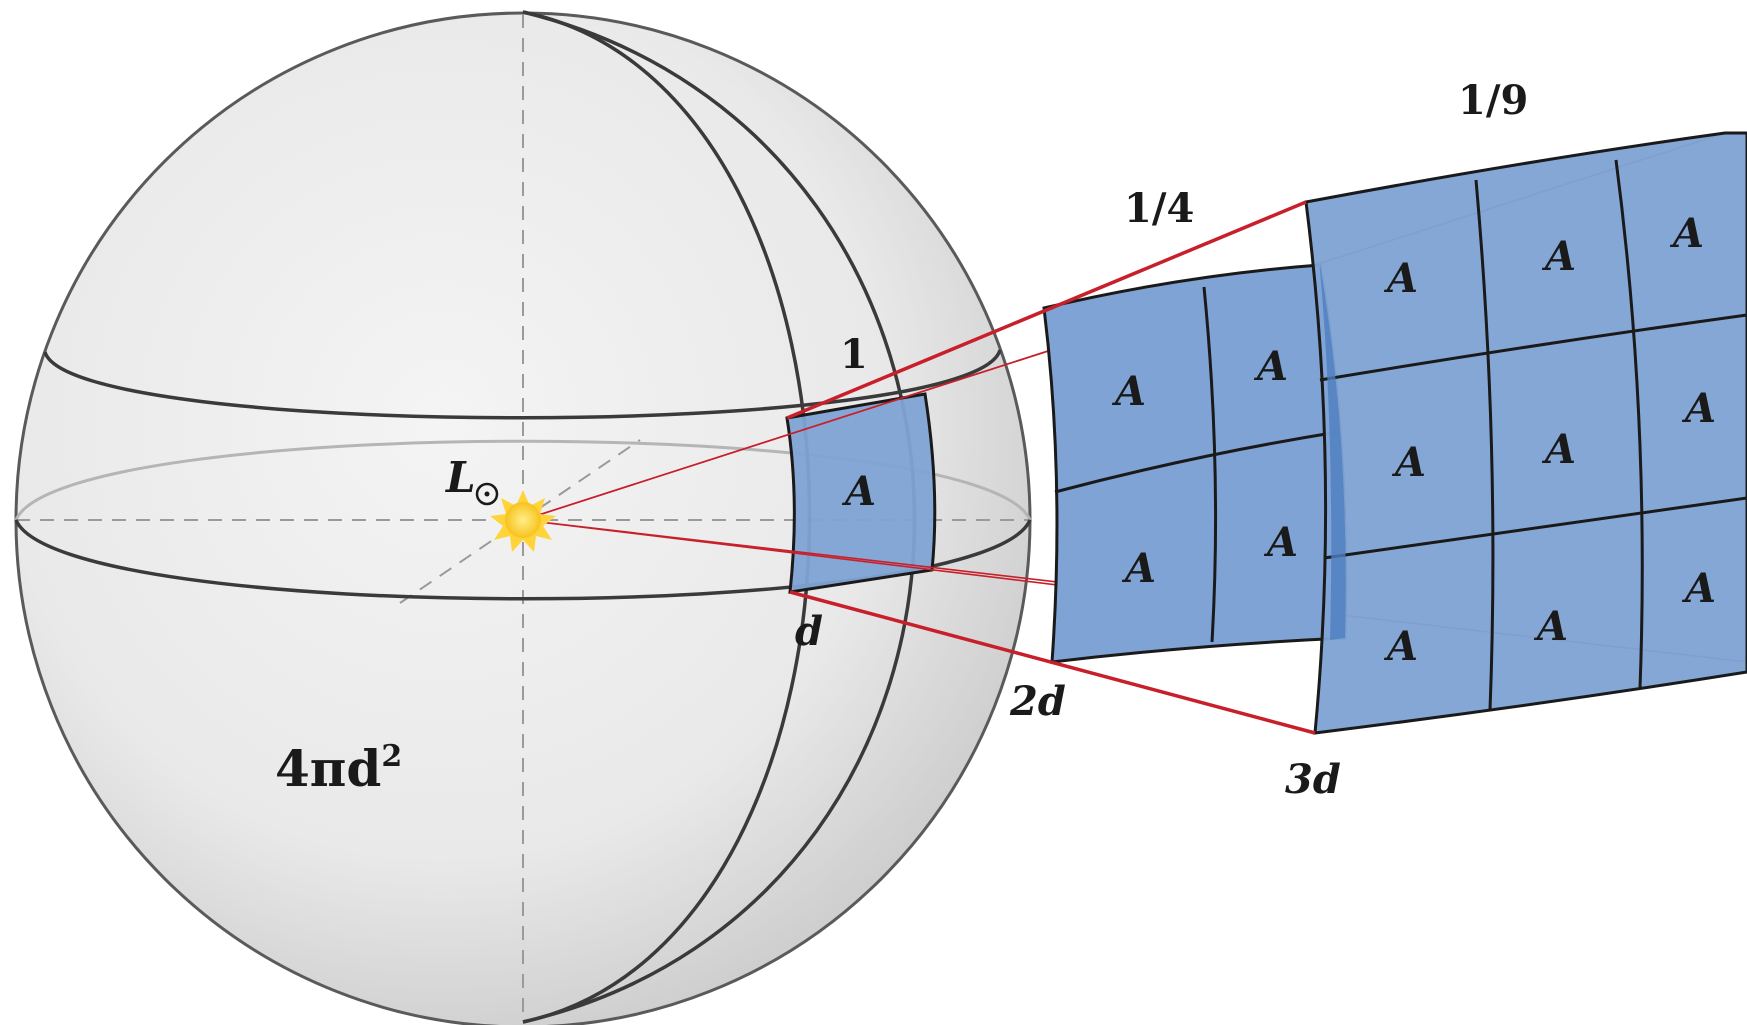 The image size is (1747, 1025). Describe the element at coordinates (523, 521) in the screenshot. I see `sun-icon` at that location.